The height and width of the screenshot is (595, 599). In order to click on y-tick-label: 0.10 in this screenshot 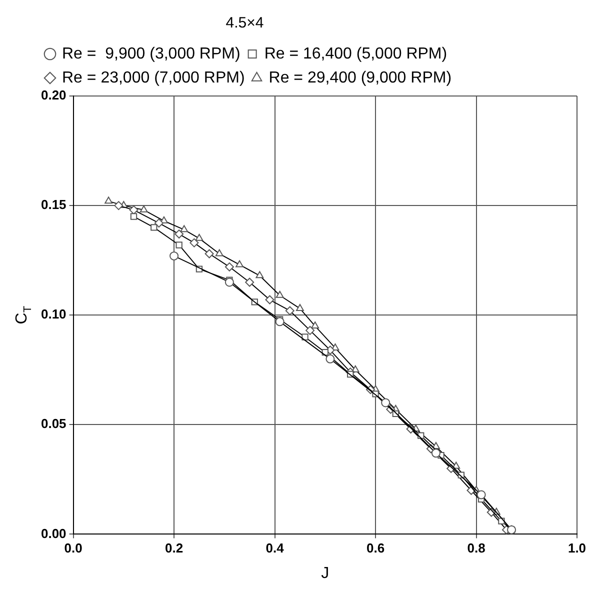, I will do `click(53, 314)`.